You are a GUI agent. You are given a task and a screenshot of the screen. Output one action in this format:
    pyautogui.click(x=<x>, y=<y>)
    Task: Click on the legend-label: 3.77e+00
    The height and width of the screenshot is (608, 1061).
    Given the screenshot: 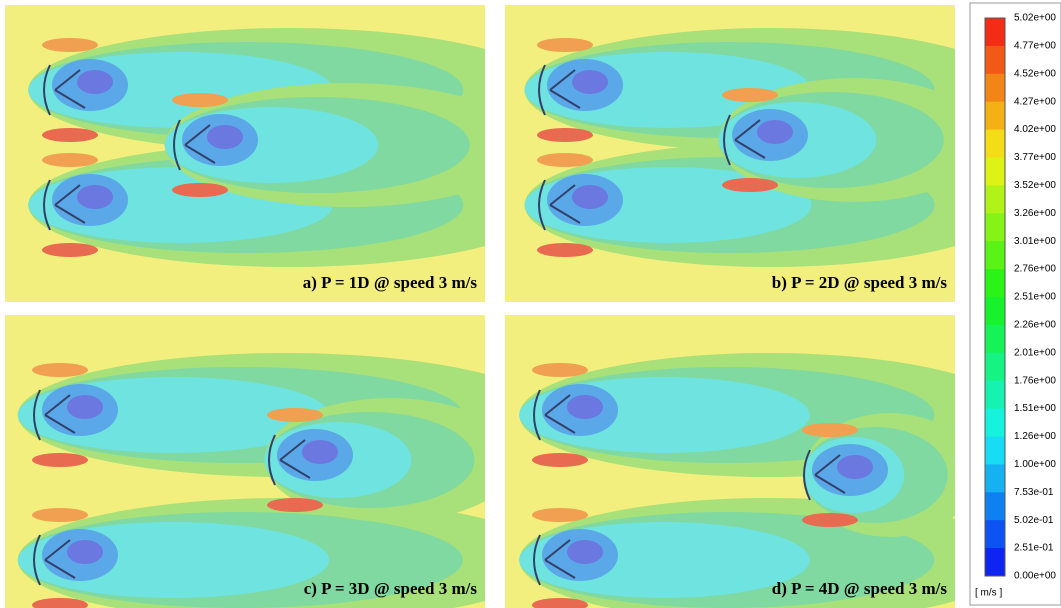 What is the action you would take?
    pyautogui.click(x=1035, y=157)
    